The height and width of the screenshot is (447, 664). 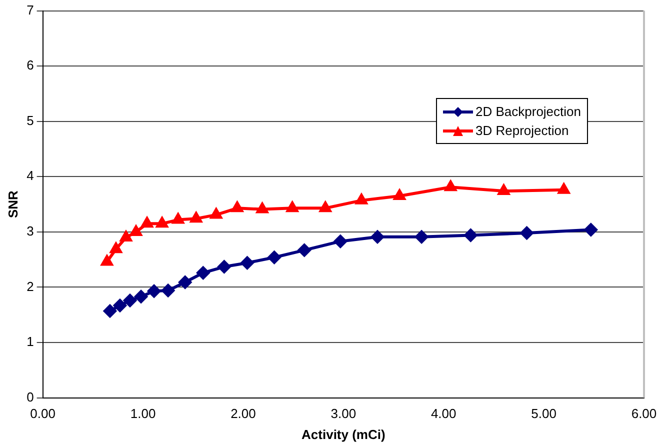 What do you see at coordinates (30, 342) in the screenshot?
I see `y-tick-label: 1` at bounding box center [30, 342].